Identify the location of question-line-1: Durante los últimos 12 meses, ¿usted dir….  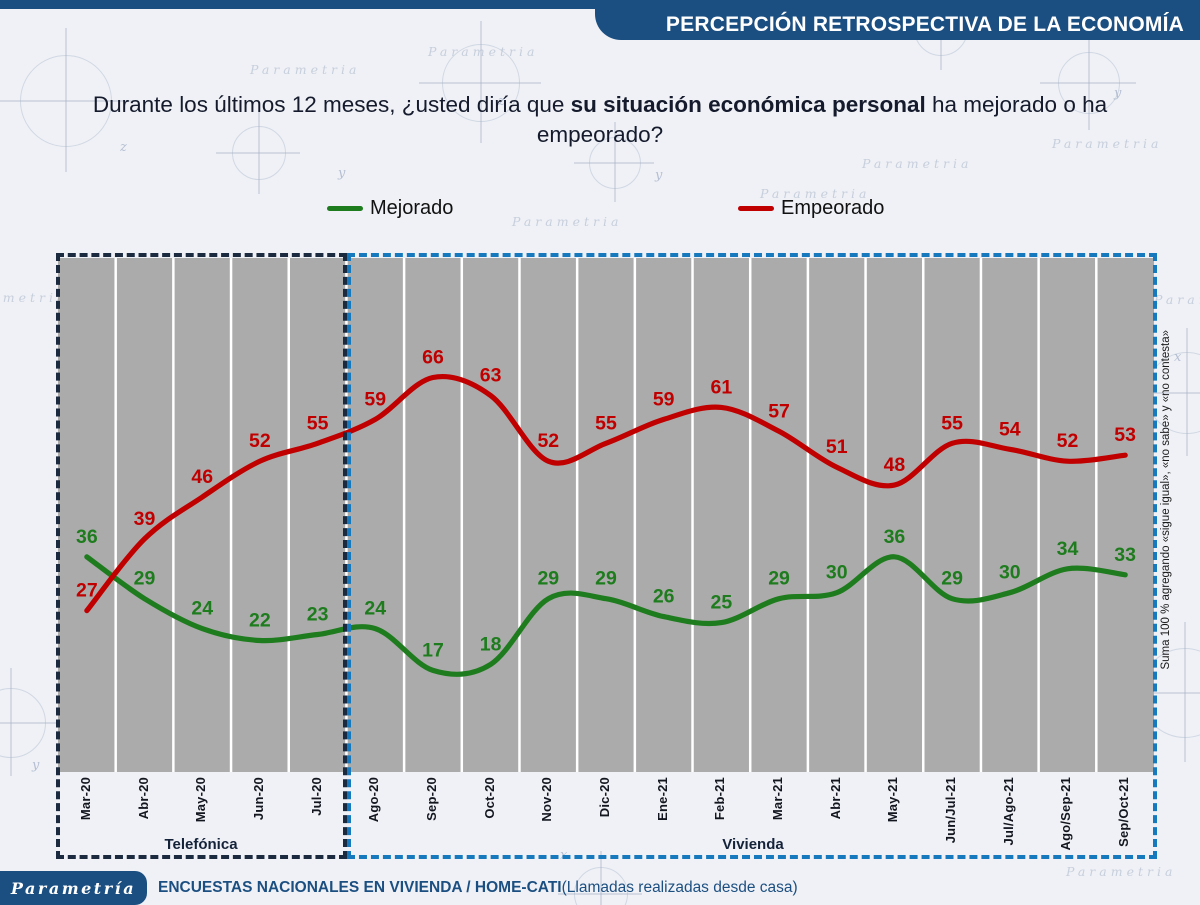
(600, 104).